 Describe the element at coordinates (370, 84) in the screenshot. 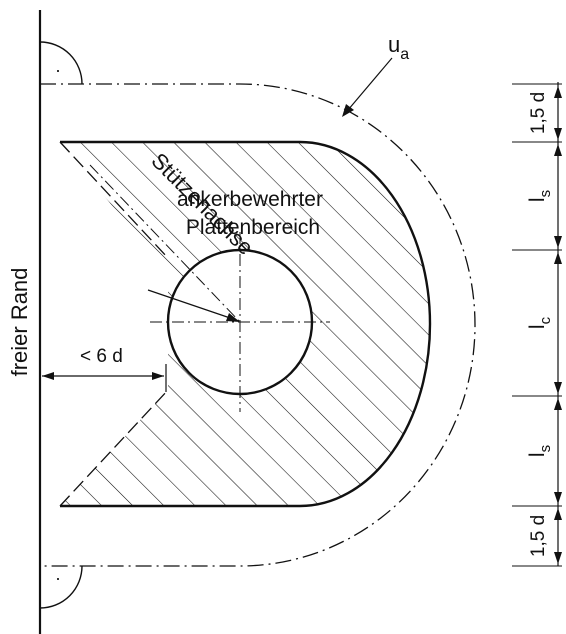

I see `perimeter-leader-line` at that location.